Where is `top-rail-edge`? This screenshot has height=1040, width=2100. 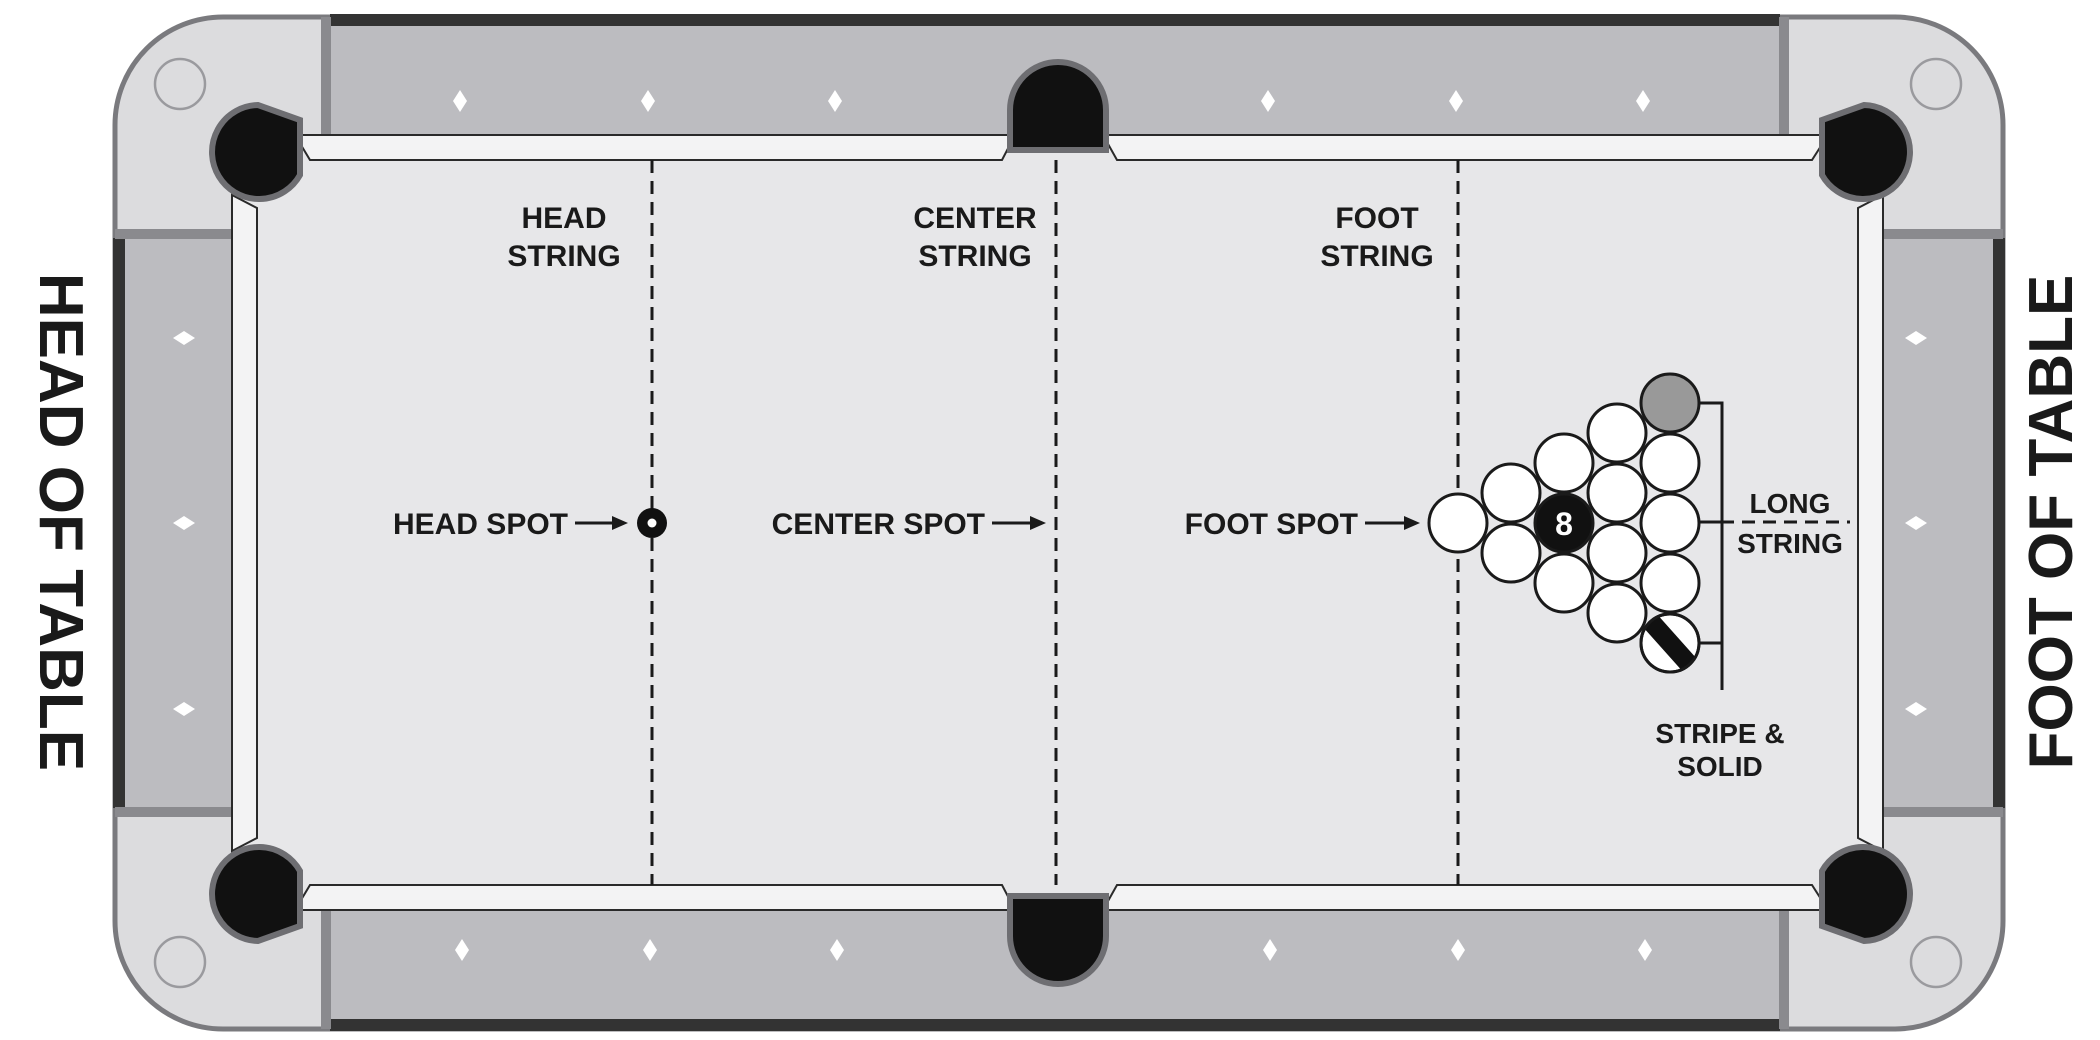
top-rail-edge is located at coordinates (1055, 20).